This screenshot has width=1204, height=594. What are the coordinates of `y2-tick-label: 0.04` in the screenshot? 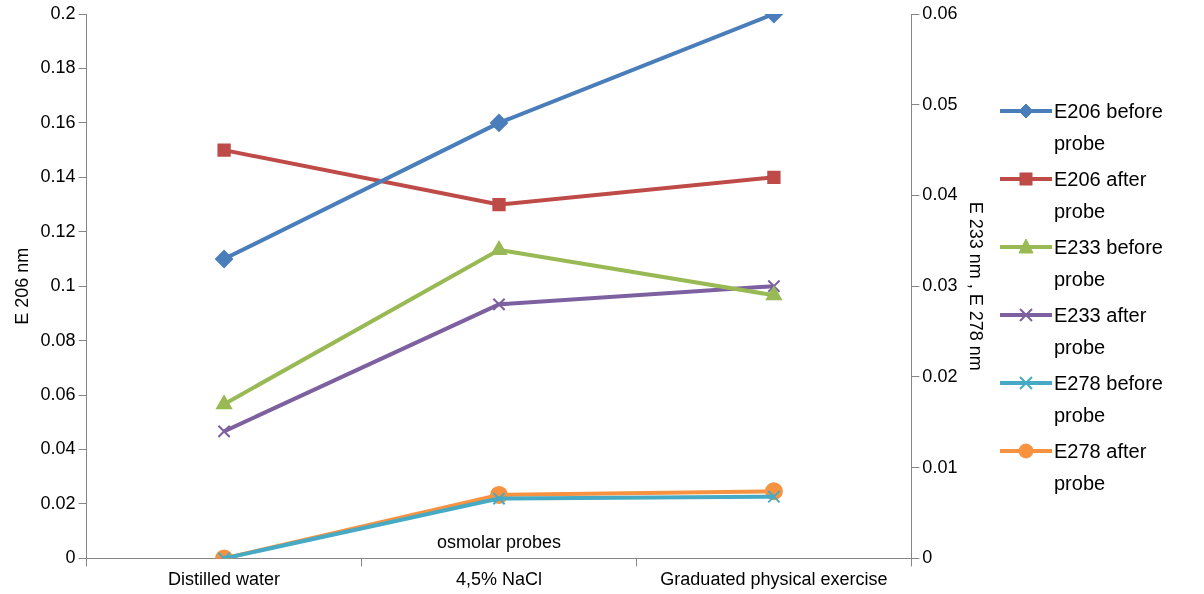 It's located at (940, 194).